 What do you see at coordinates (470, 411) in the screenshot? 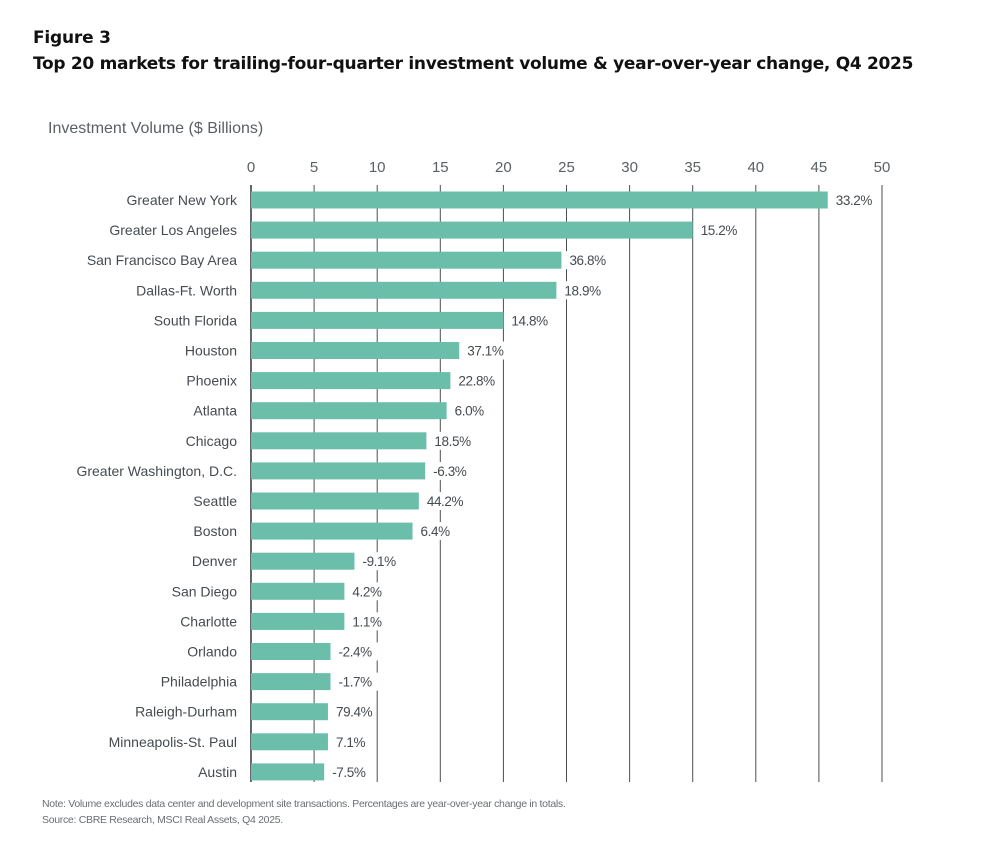
I see `data-label: 6.0%` at bounding box center [470, 411].